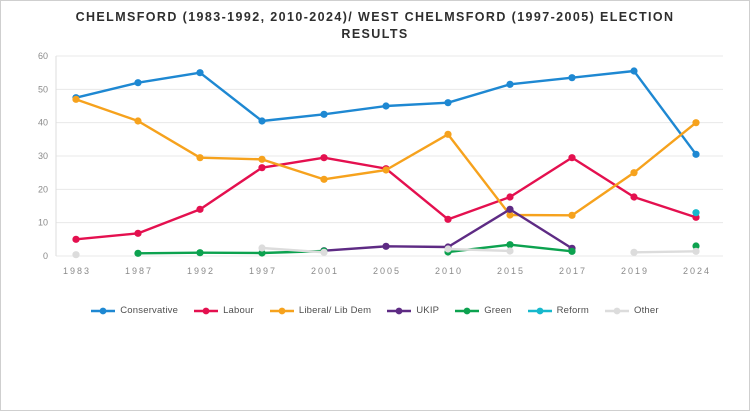  Describe the element at coordinates (43, 123) in the screenshot. I see `y-tick-label: 40` at that location.